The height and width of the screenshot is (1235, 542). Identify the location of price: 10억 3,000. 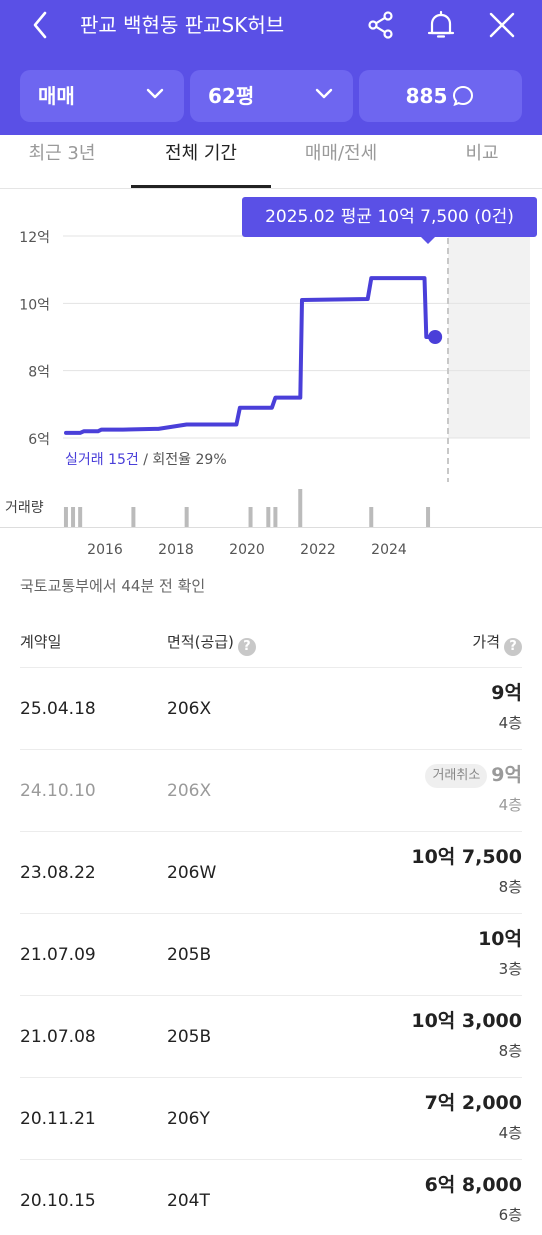
(466, 1021).